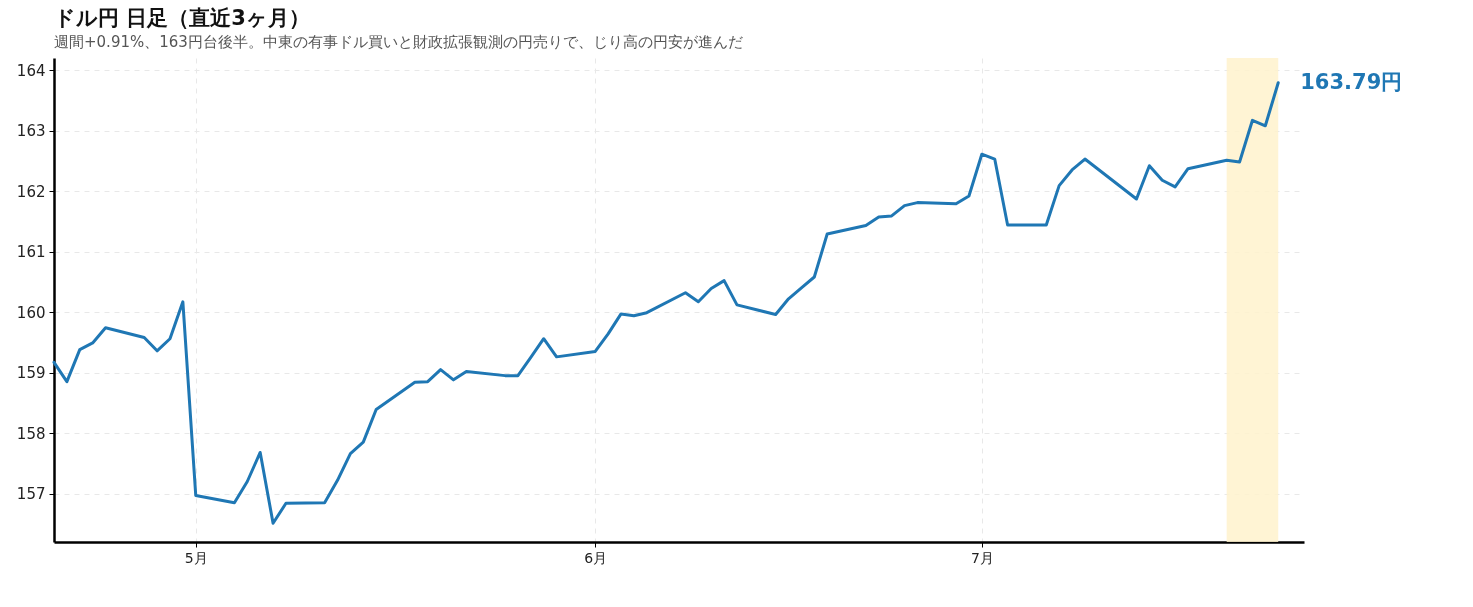 This screenshot has height=607, width=1473. I want to click on chart-subtitle: 週間+0.91%、163円台後半。中東の有事ドル買いと財政拡張観測の円売りで、じり高の円安が進んだ, so click(398, 42).